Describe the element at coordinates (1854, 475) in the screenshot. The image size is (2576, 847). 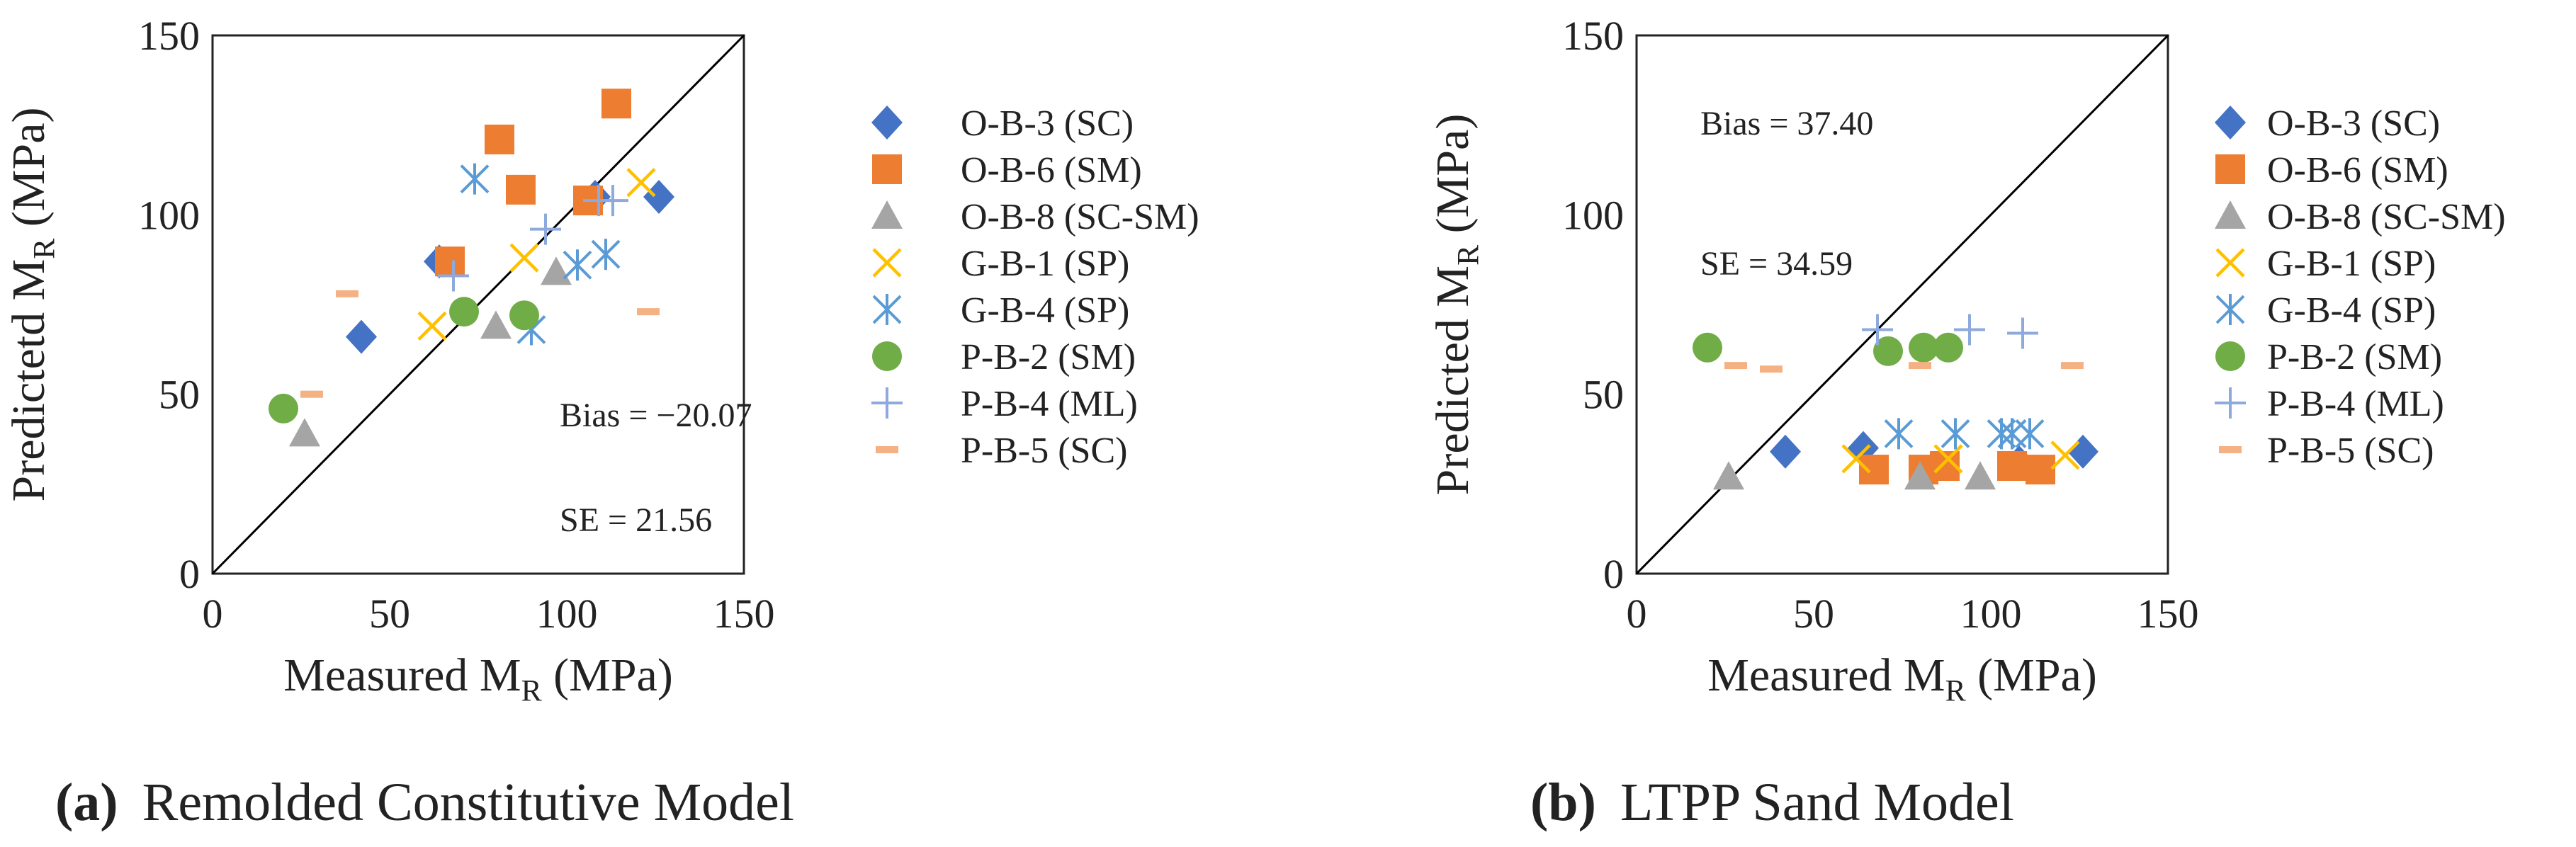
I see `series-o-b-8-sc-sm` at that location.